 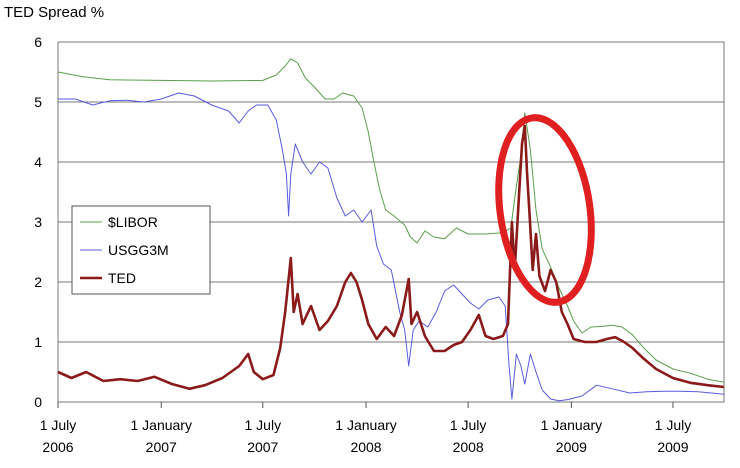 I want to click on annotation-layer, so click(x=545, y=210).